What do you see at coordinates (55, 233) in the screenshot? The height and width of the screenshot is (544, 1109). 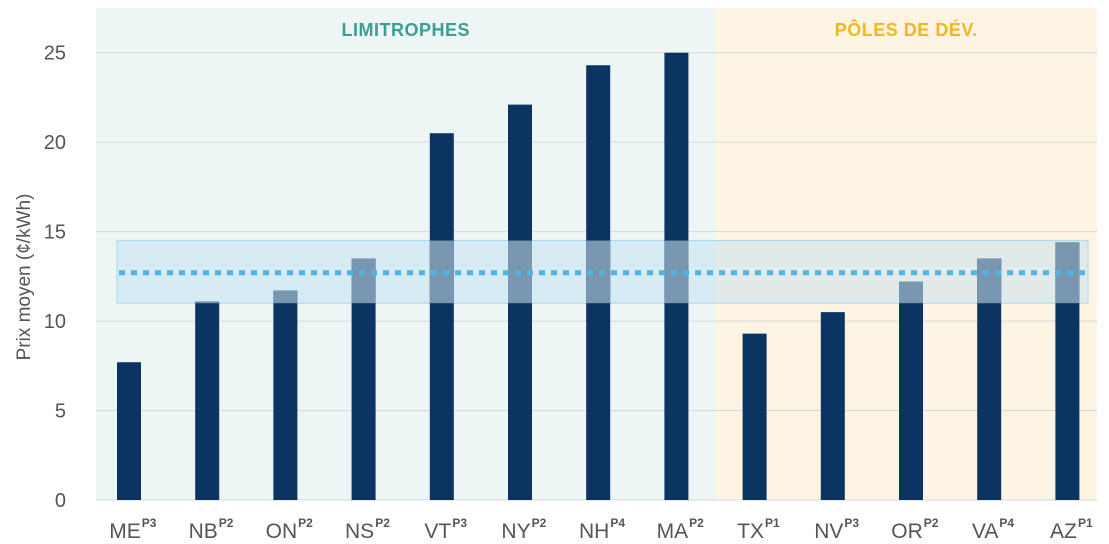 I see `y-tick-label: 15` at bounding box center [55, 233].